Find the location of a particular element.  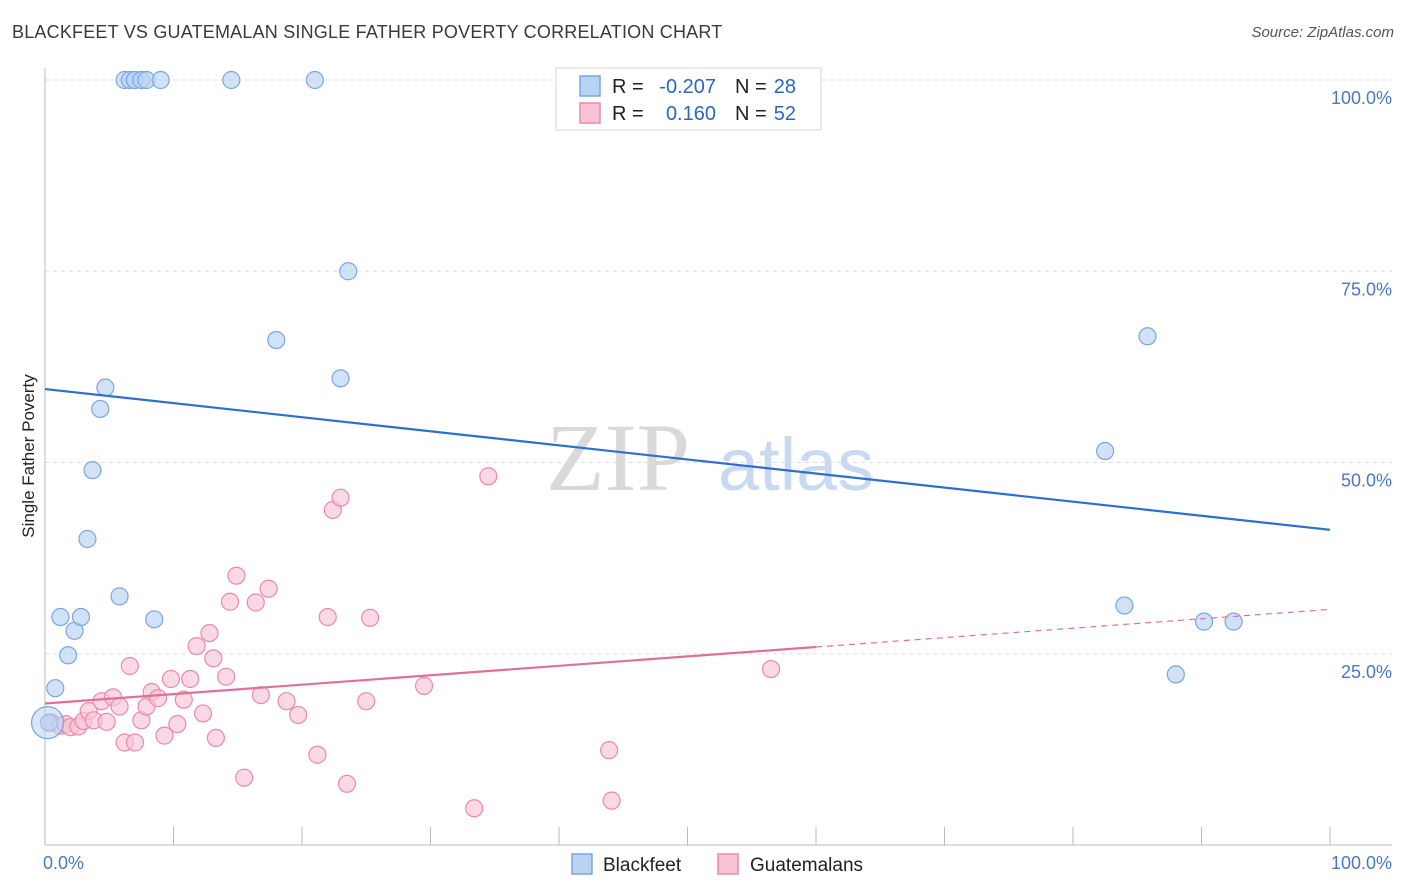

x-tick-label-1: 100.0% is located at coordinates (1361, 863).